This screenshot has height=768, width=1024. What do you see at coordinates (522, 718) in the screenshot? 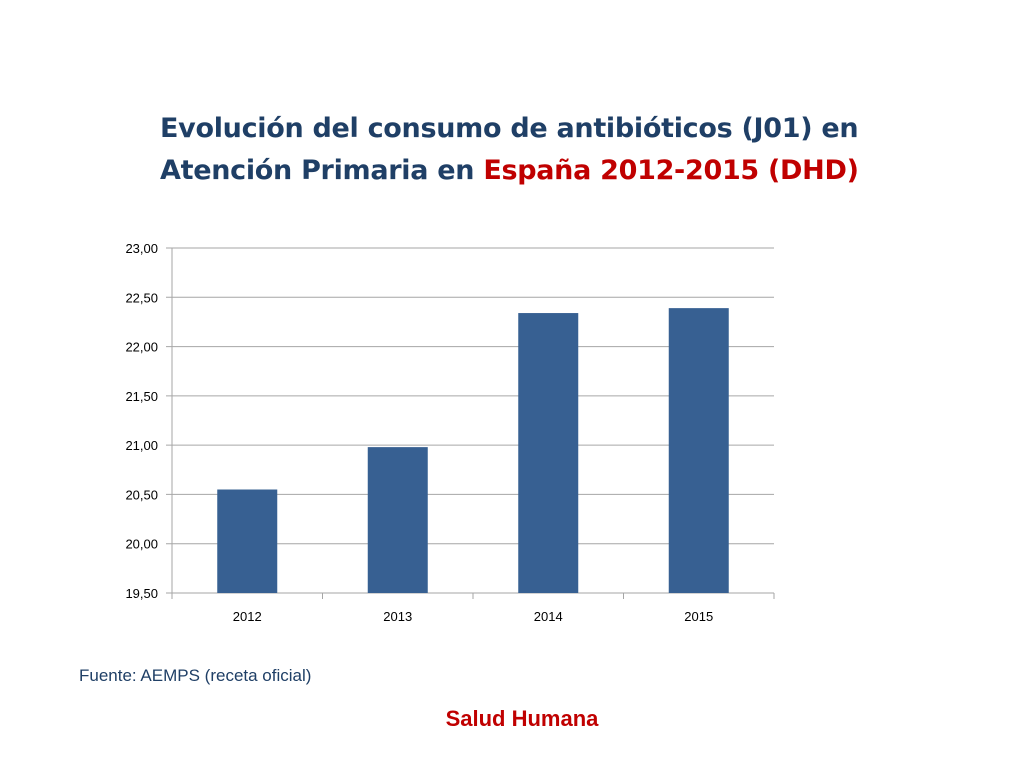
I see `footer-label: Salud Humana` at bounding box center [522, 718].